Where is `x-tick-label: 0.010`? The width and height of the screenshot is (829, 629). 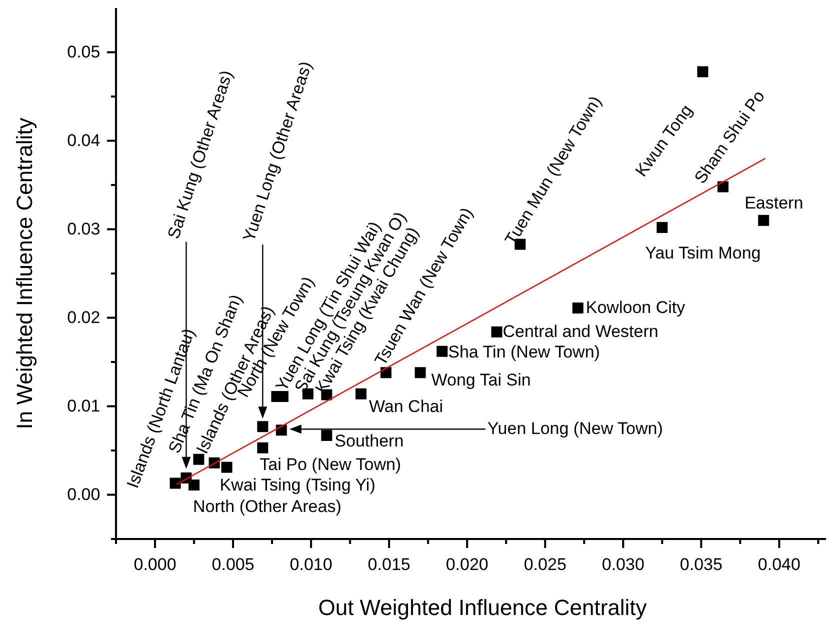 x-tick-label: 0.010 is located at coordinates (311, 564).